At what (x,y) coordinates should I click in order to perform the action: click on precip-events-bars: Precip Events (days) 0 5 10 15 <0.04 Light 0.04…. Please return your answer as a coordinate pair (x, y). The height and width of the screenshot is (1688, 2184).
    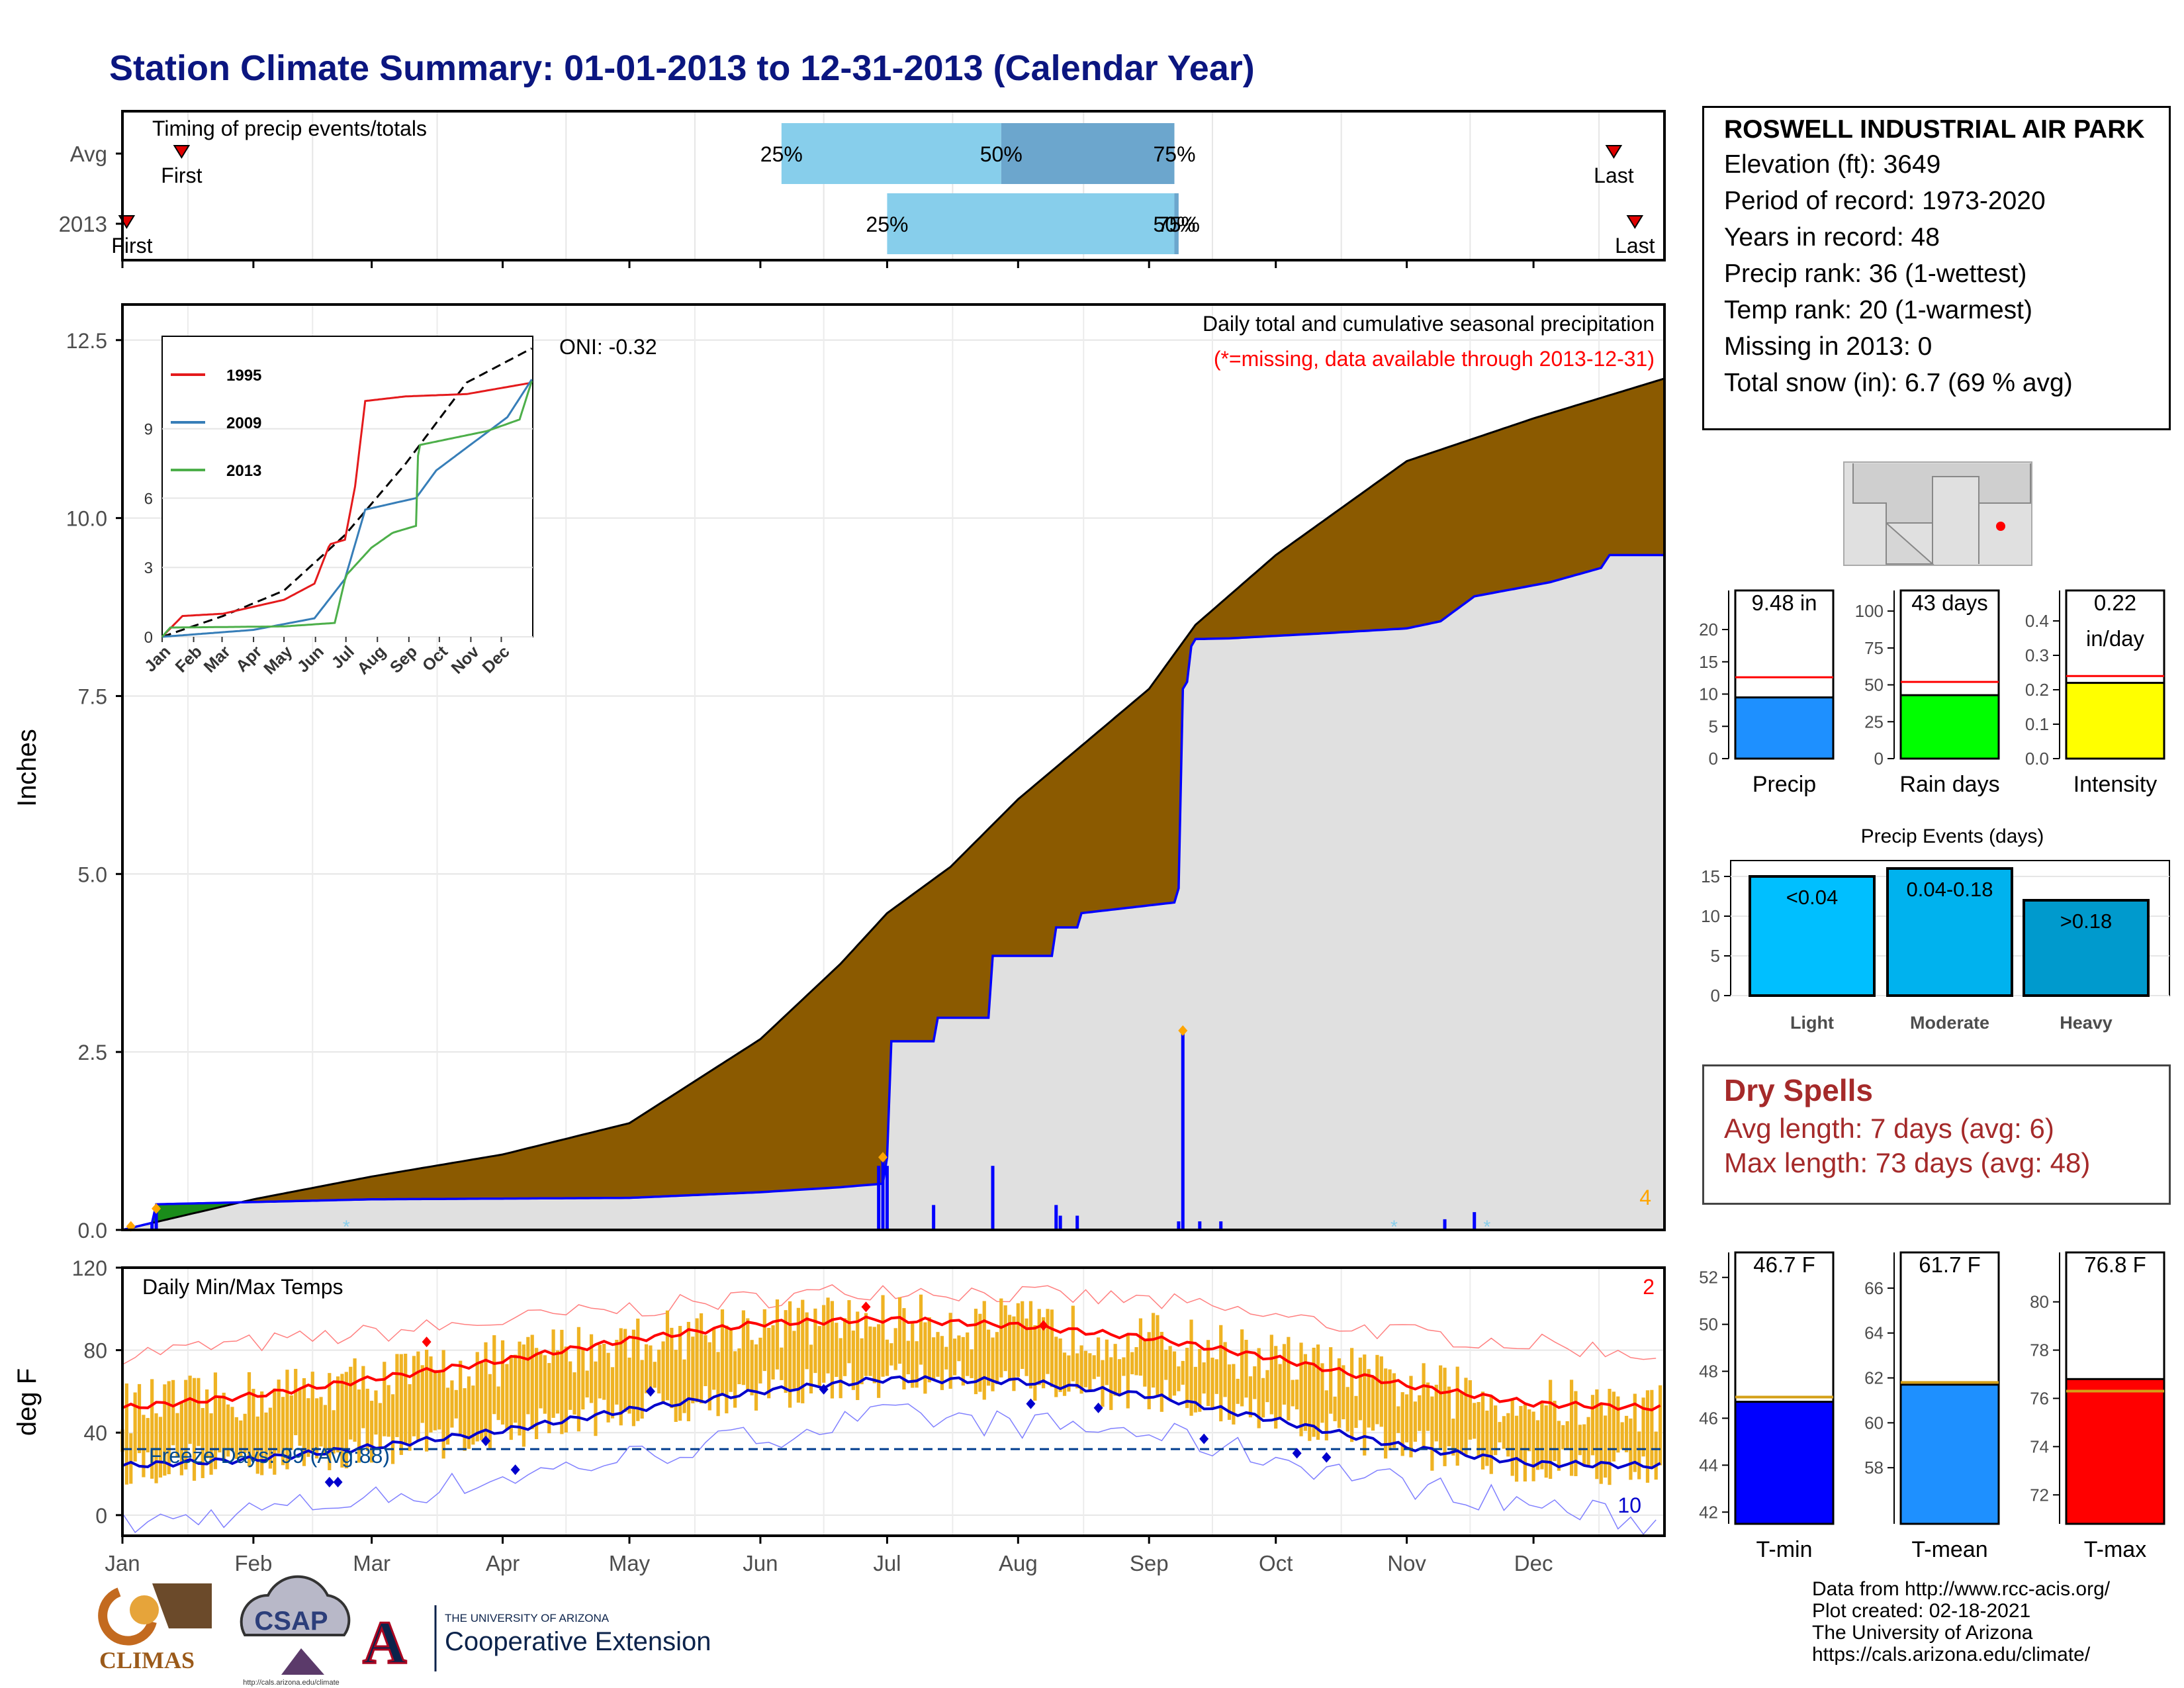
    Looking at the image, I should click on (1935, 929).